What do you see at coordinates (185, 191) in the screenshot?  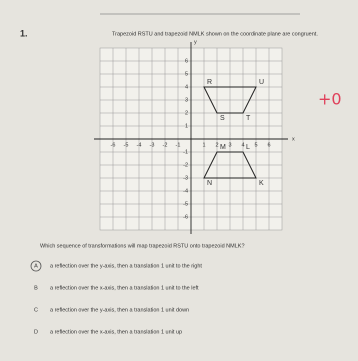 I see `y-tick-label: -4` at bounding box center [185, 191].